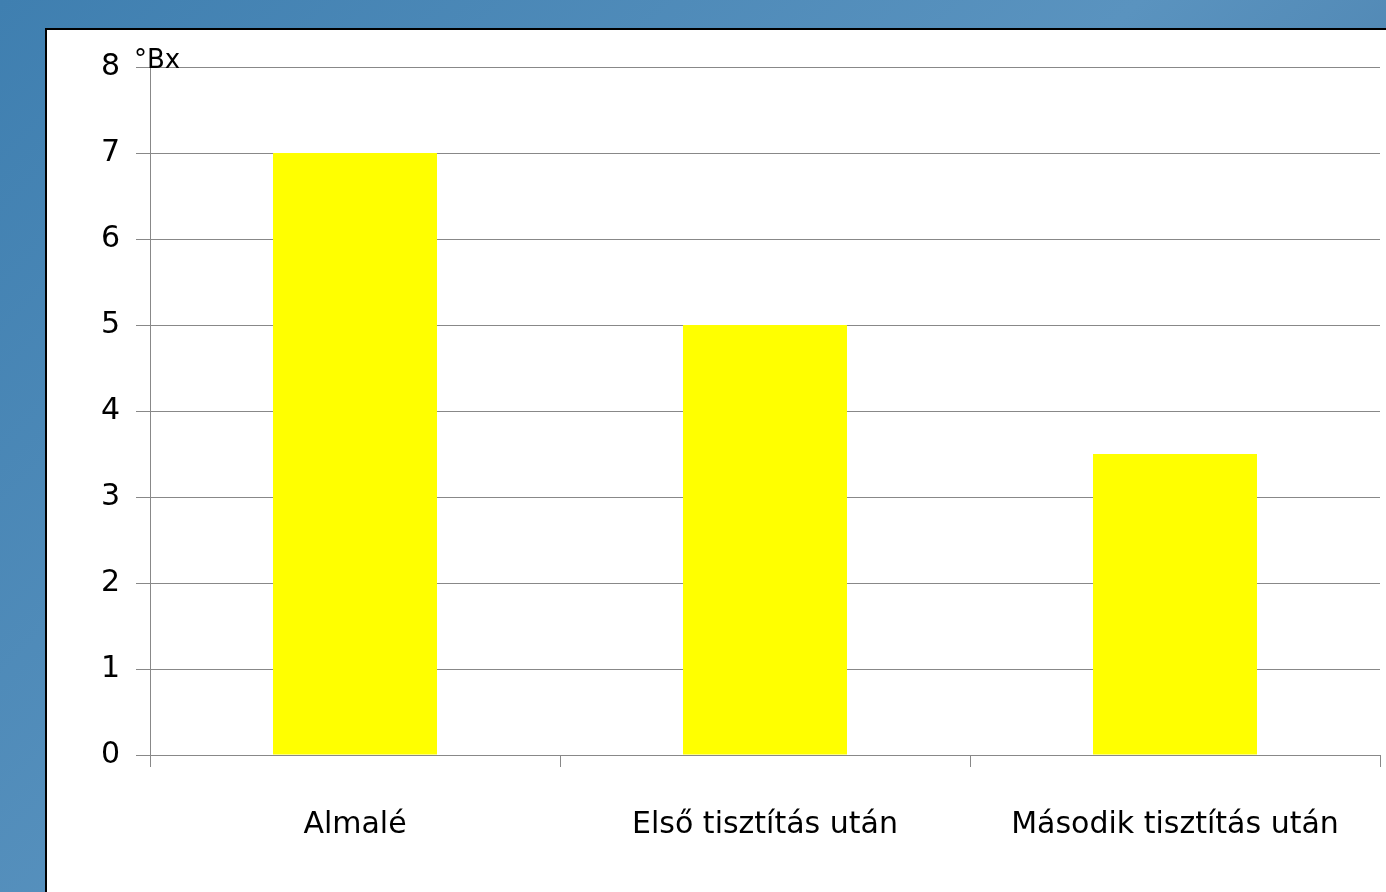 The width and height of the screenshot is (1386, 892). What do you see at coordinates (765, 822) in the screenshot?
I see `x-tick-label: Első tisztítás után` at bounding box center [765, 822].